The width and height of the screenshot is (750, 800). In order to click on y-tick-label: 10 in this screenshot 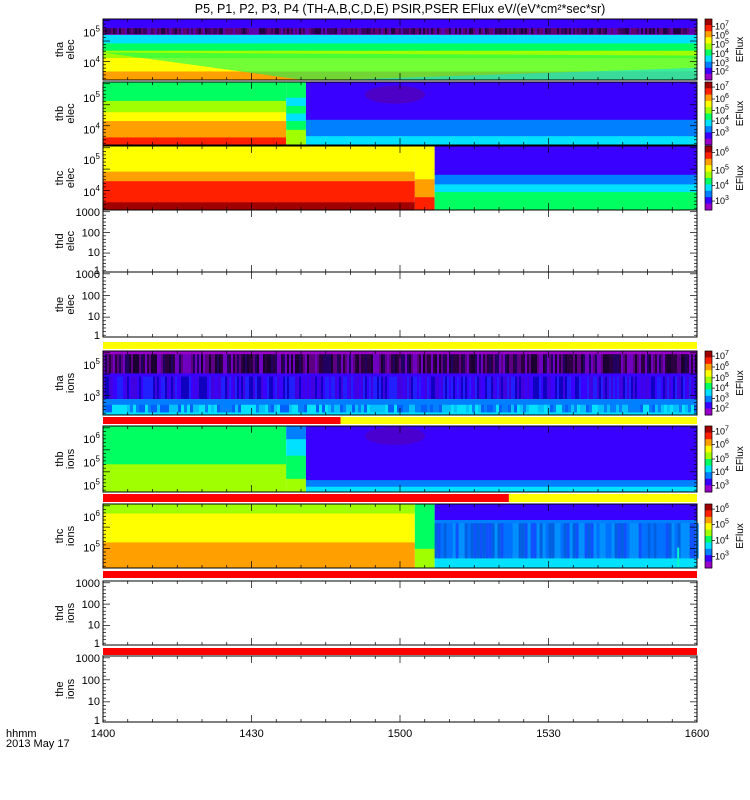, I will do `click(94, 253)`.